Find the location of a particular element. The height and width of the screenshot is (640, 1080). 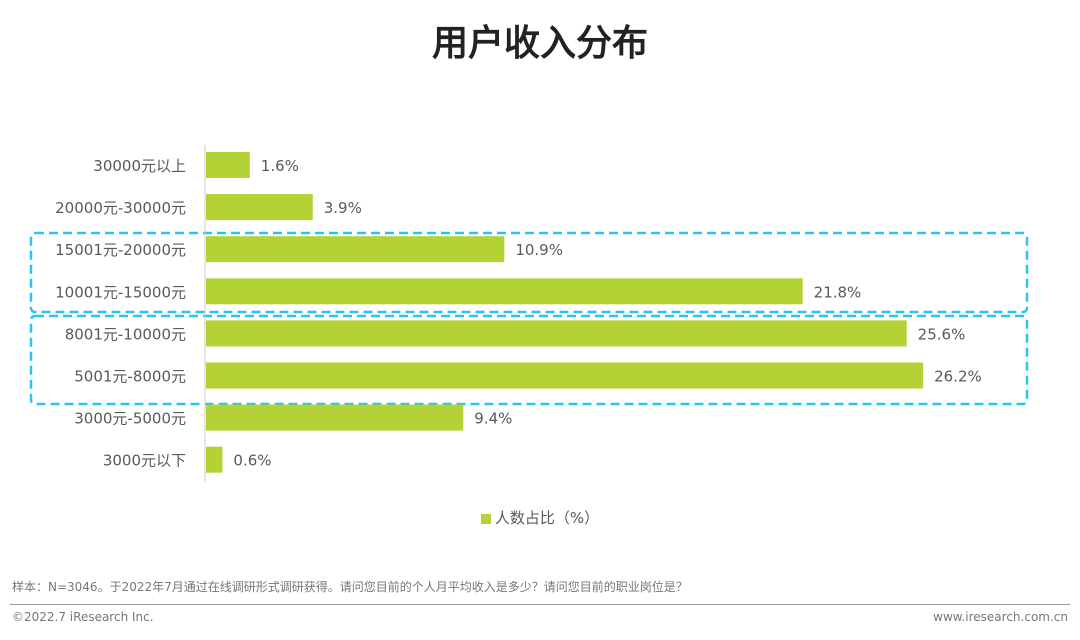

legend: 人数占比（%） is located at coordinates (540, 517).